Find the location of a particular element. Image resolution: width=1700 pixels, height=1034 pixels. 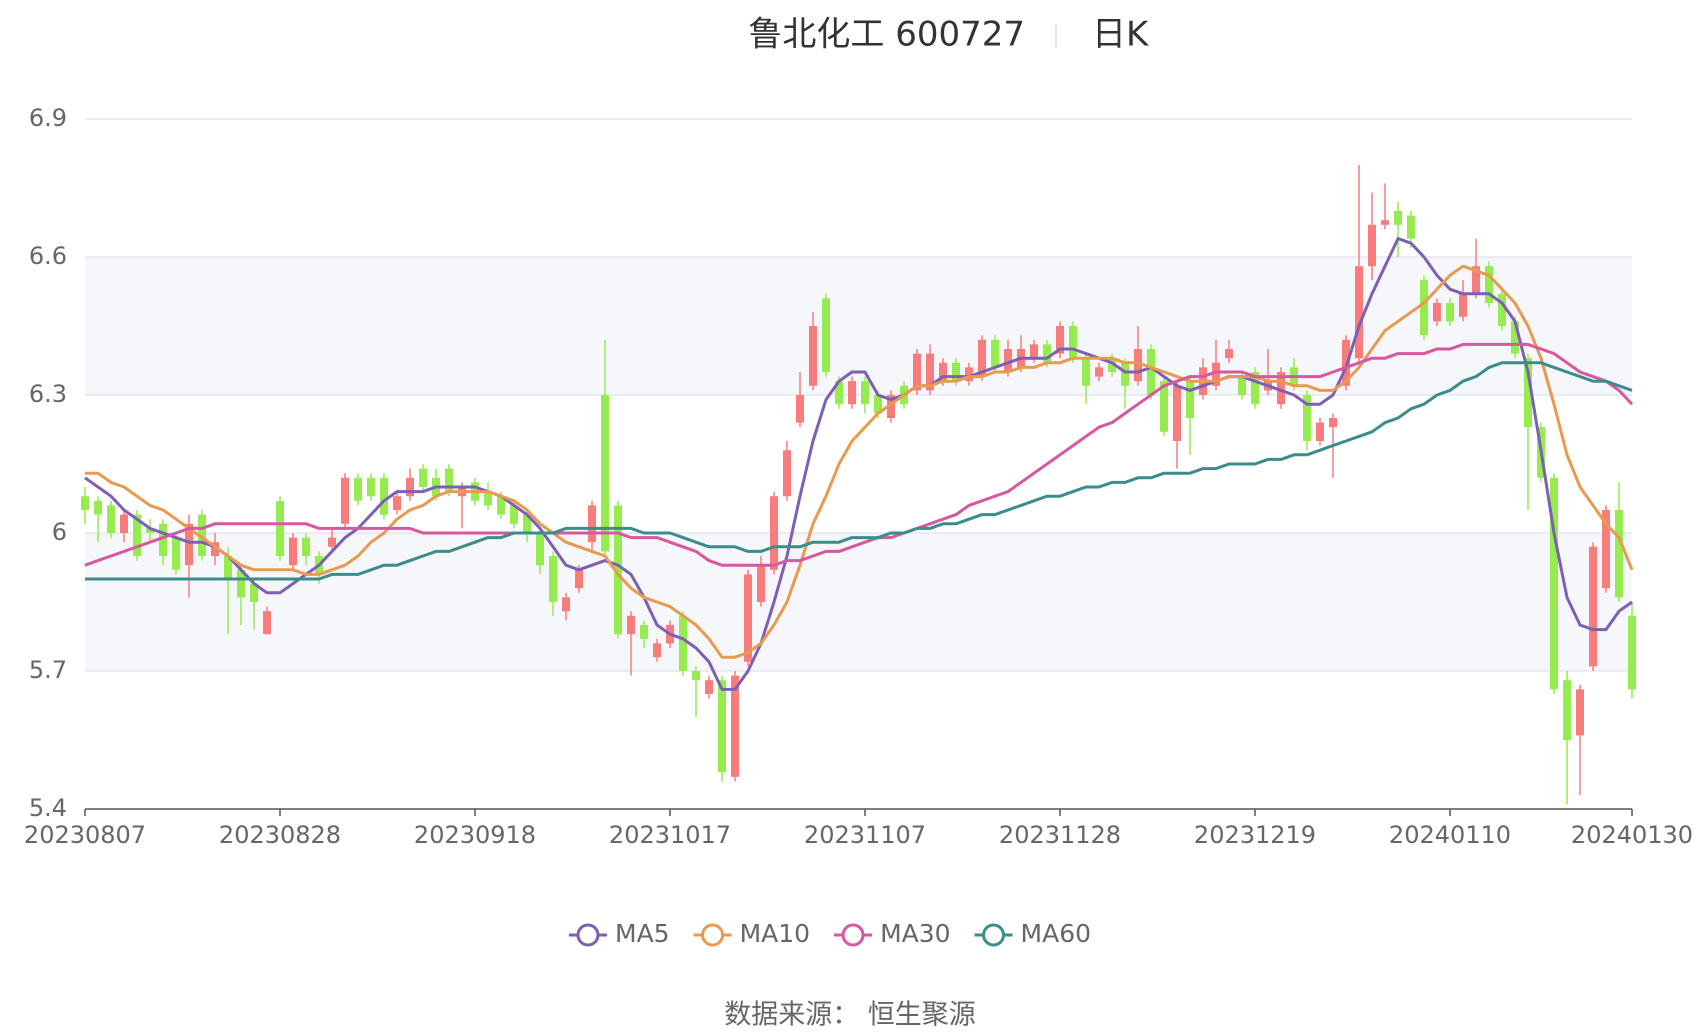

legend-label: MA30 is located at coordinates (915, 933).